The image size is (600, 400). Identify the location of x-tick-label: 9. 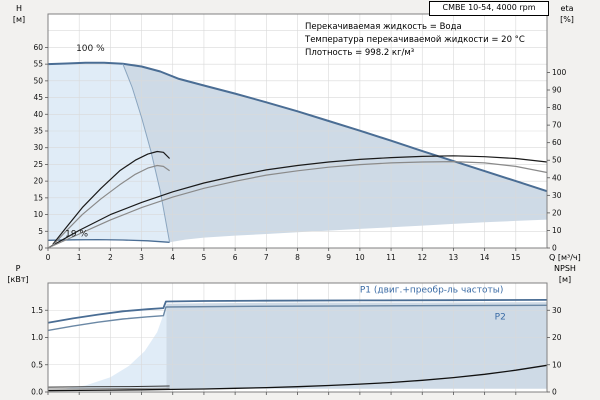
(328, 257).